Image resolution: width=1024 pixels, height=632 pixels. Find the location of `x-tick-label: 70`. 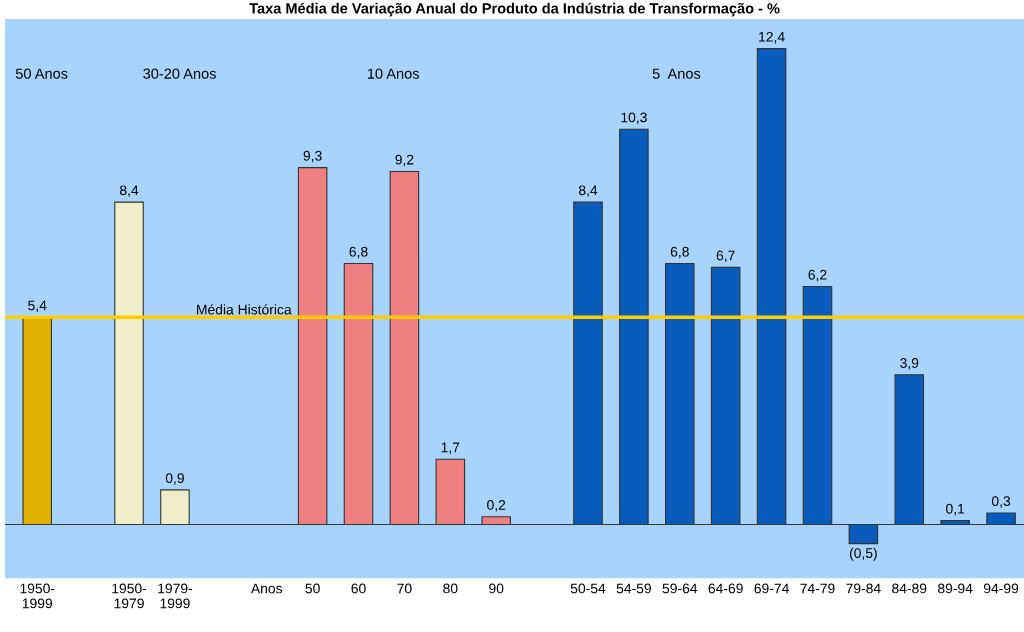

x-tick-label: 70 is located at coordinates (404, 588).